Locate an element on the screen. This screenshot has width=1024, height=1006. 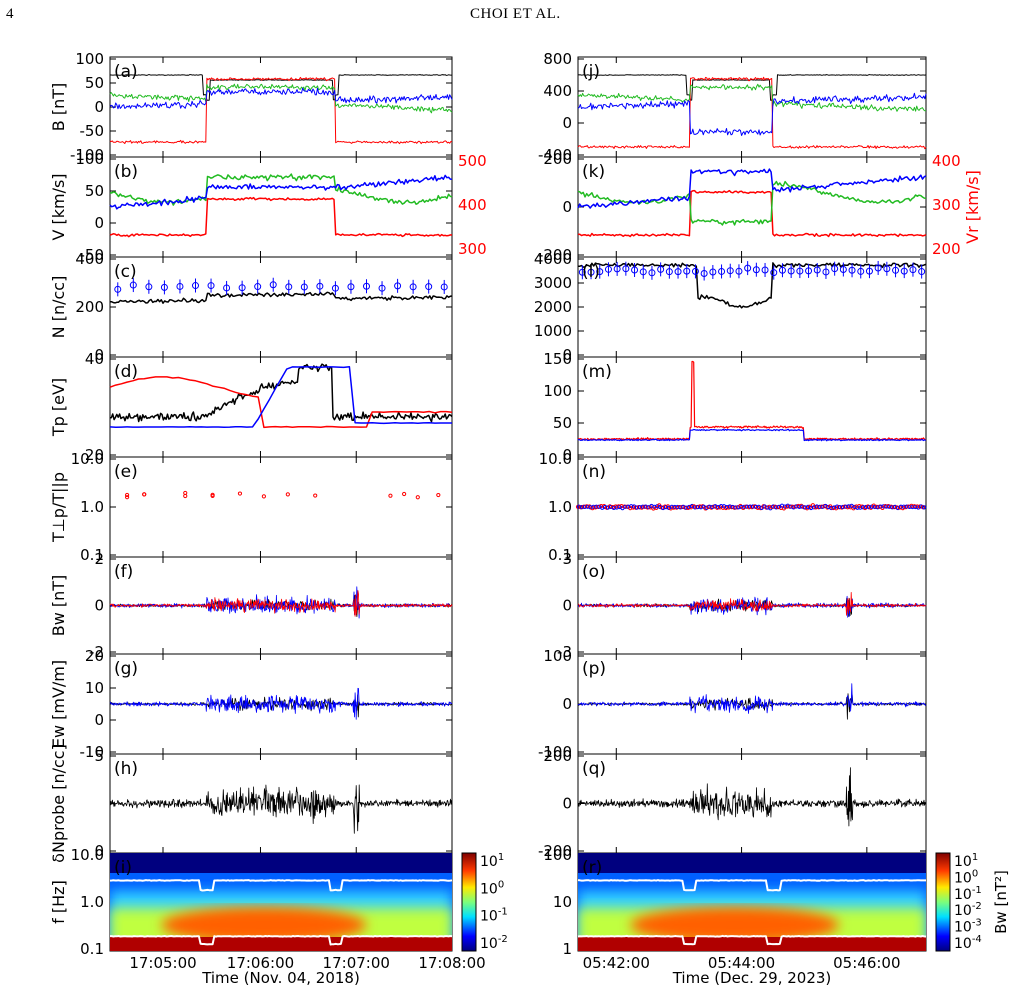
xtick-label: 05:44:00 is located at coordinates (741, 963).